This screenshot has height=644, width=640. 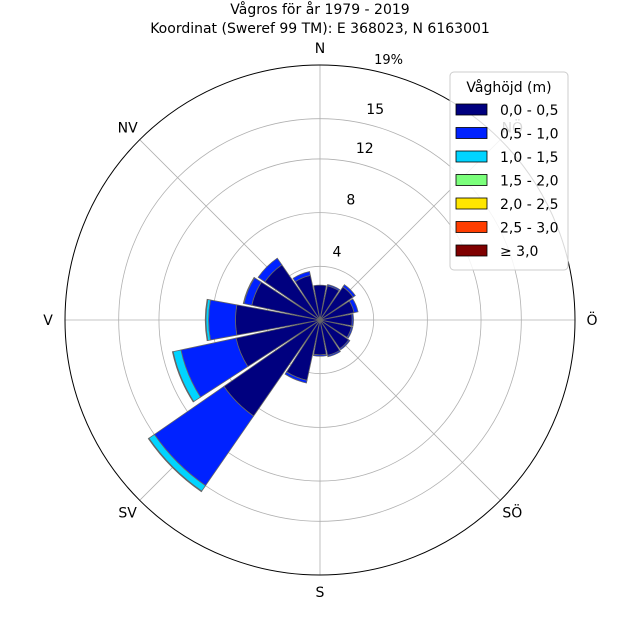 I want to click on legend-frame, so click(x=509, y=171).